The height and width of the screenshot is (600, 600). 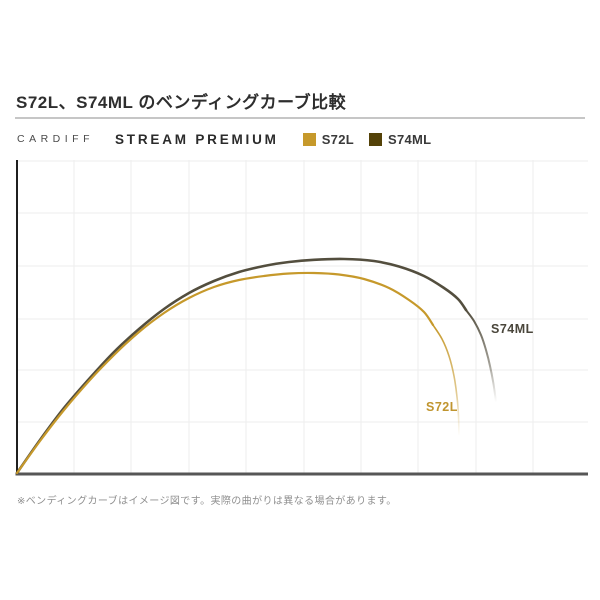 I want to click on curve-label-s74ml: S74ML, so click(x=512, y=329).